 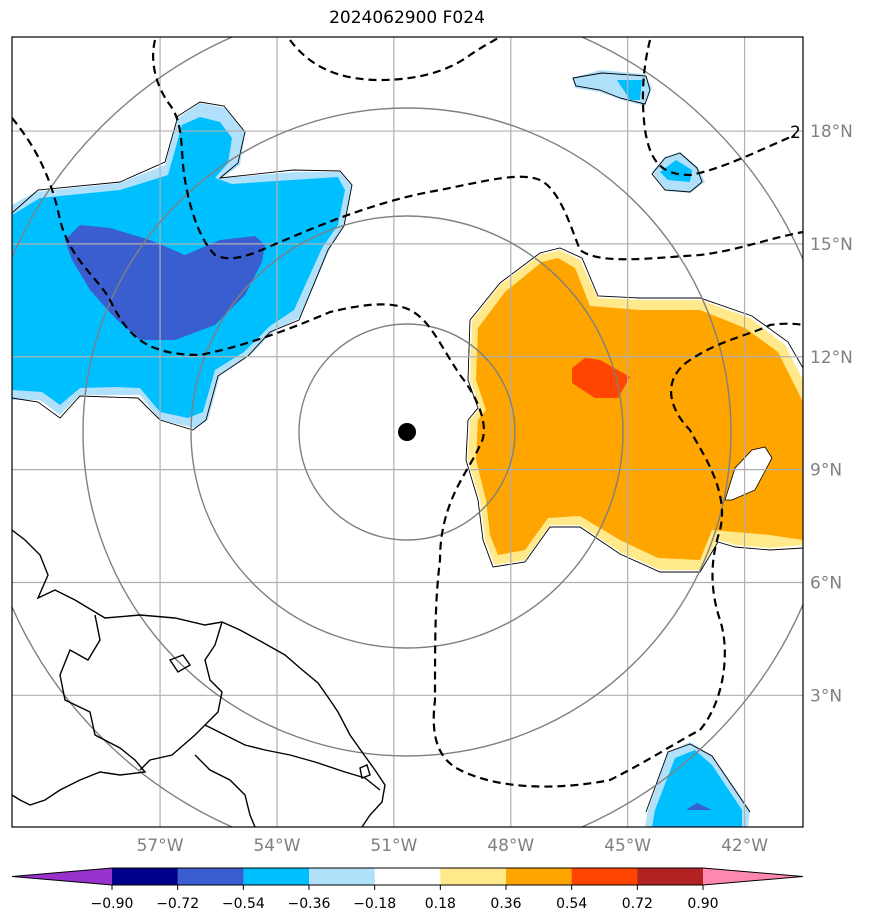 What do you see at coordinates (639, 409) in the screenshot?
I see `orange-region-east` at bounding box center [639, 409].